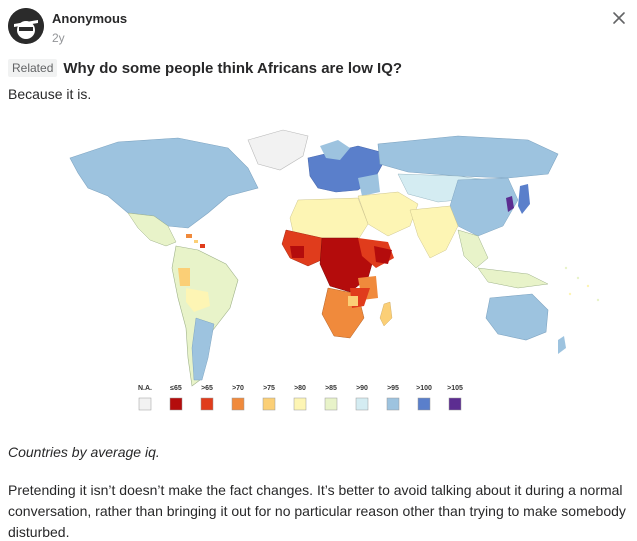 Image resolution: width=637 pixels, height=541 pixels. What do you see at coordinates (393, 388) in the screenshot?
I see `legend-label: >95` at bounding box center [393, 388].